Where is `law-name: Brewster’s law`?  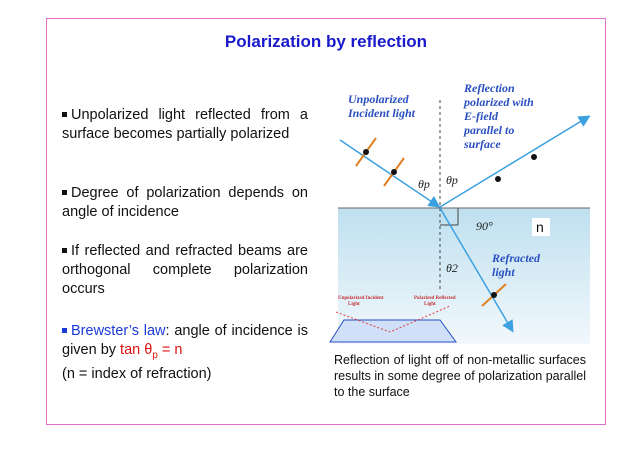
law-name: Brewster’s law is located at coordinates (118, 331).